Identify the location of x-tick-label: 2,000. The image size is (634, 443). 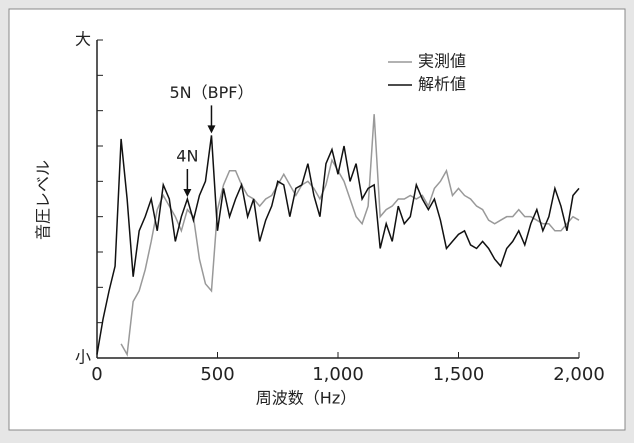
(579, 374).